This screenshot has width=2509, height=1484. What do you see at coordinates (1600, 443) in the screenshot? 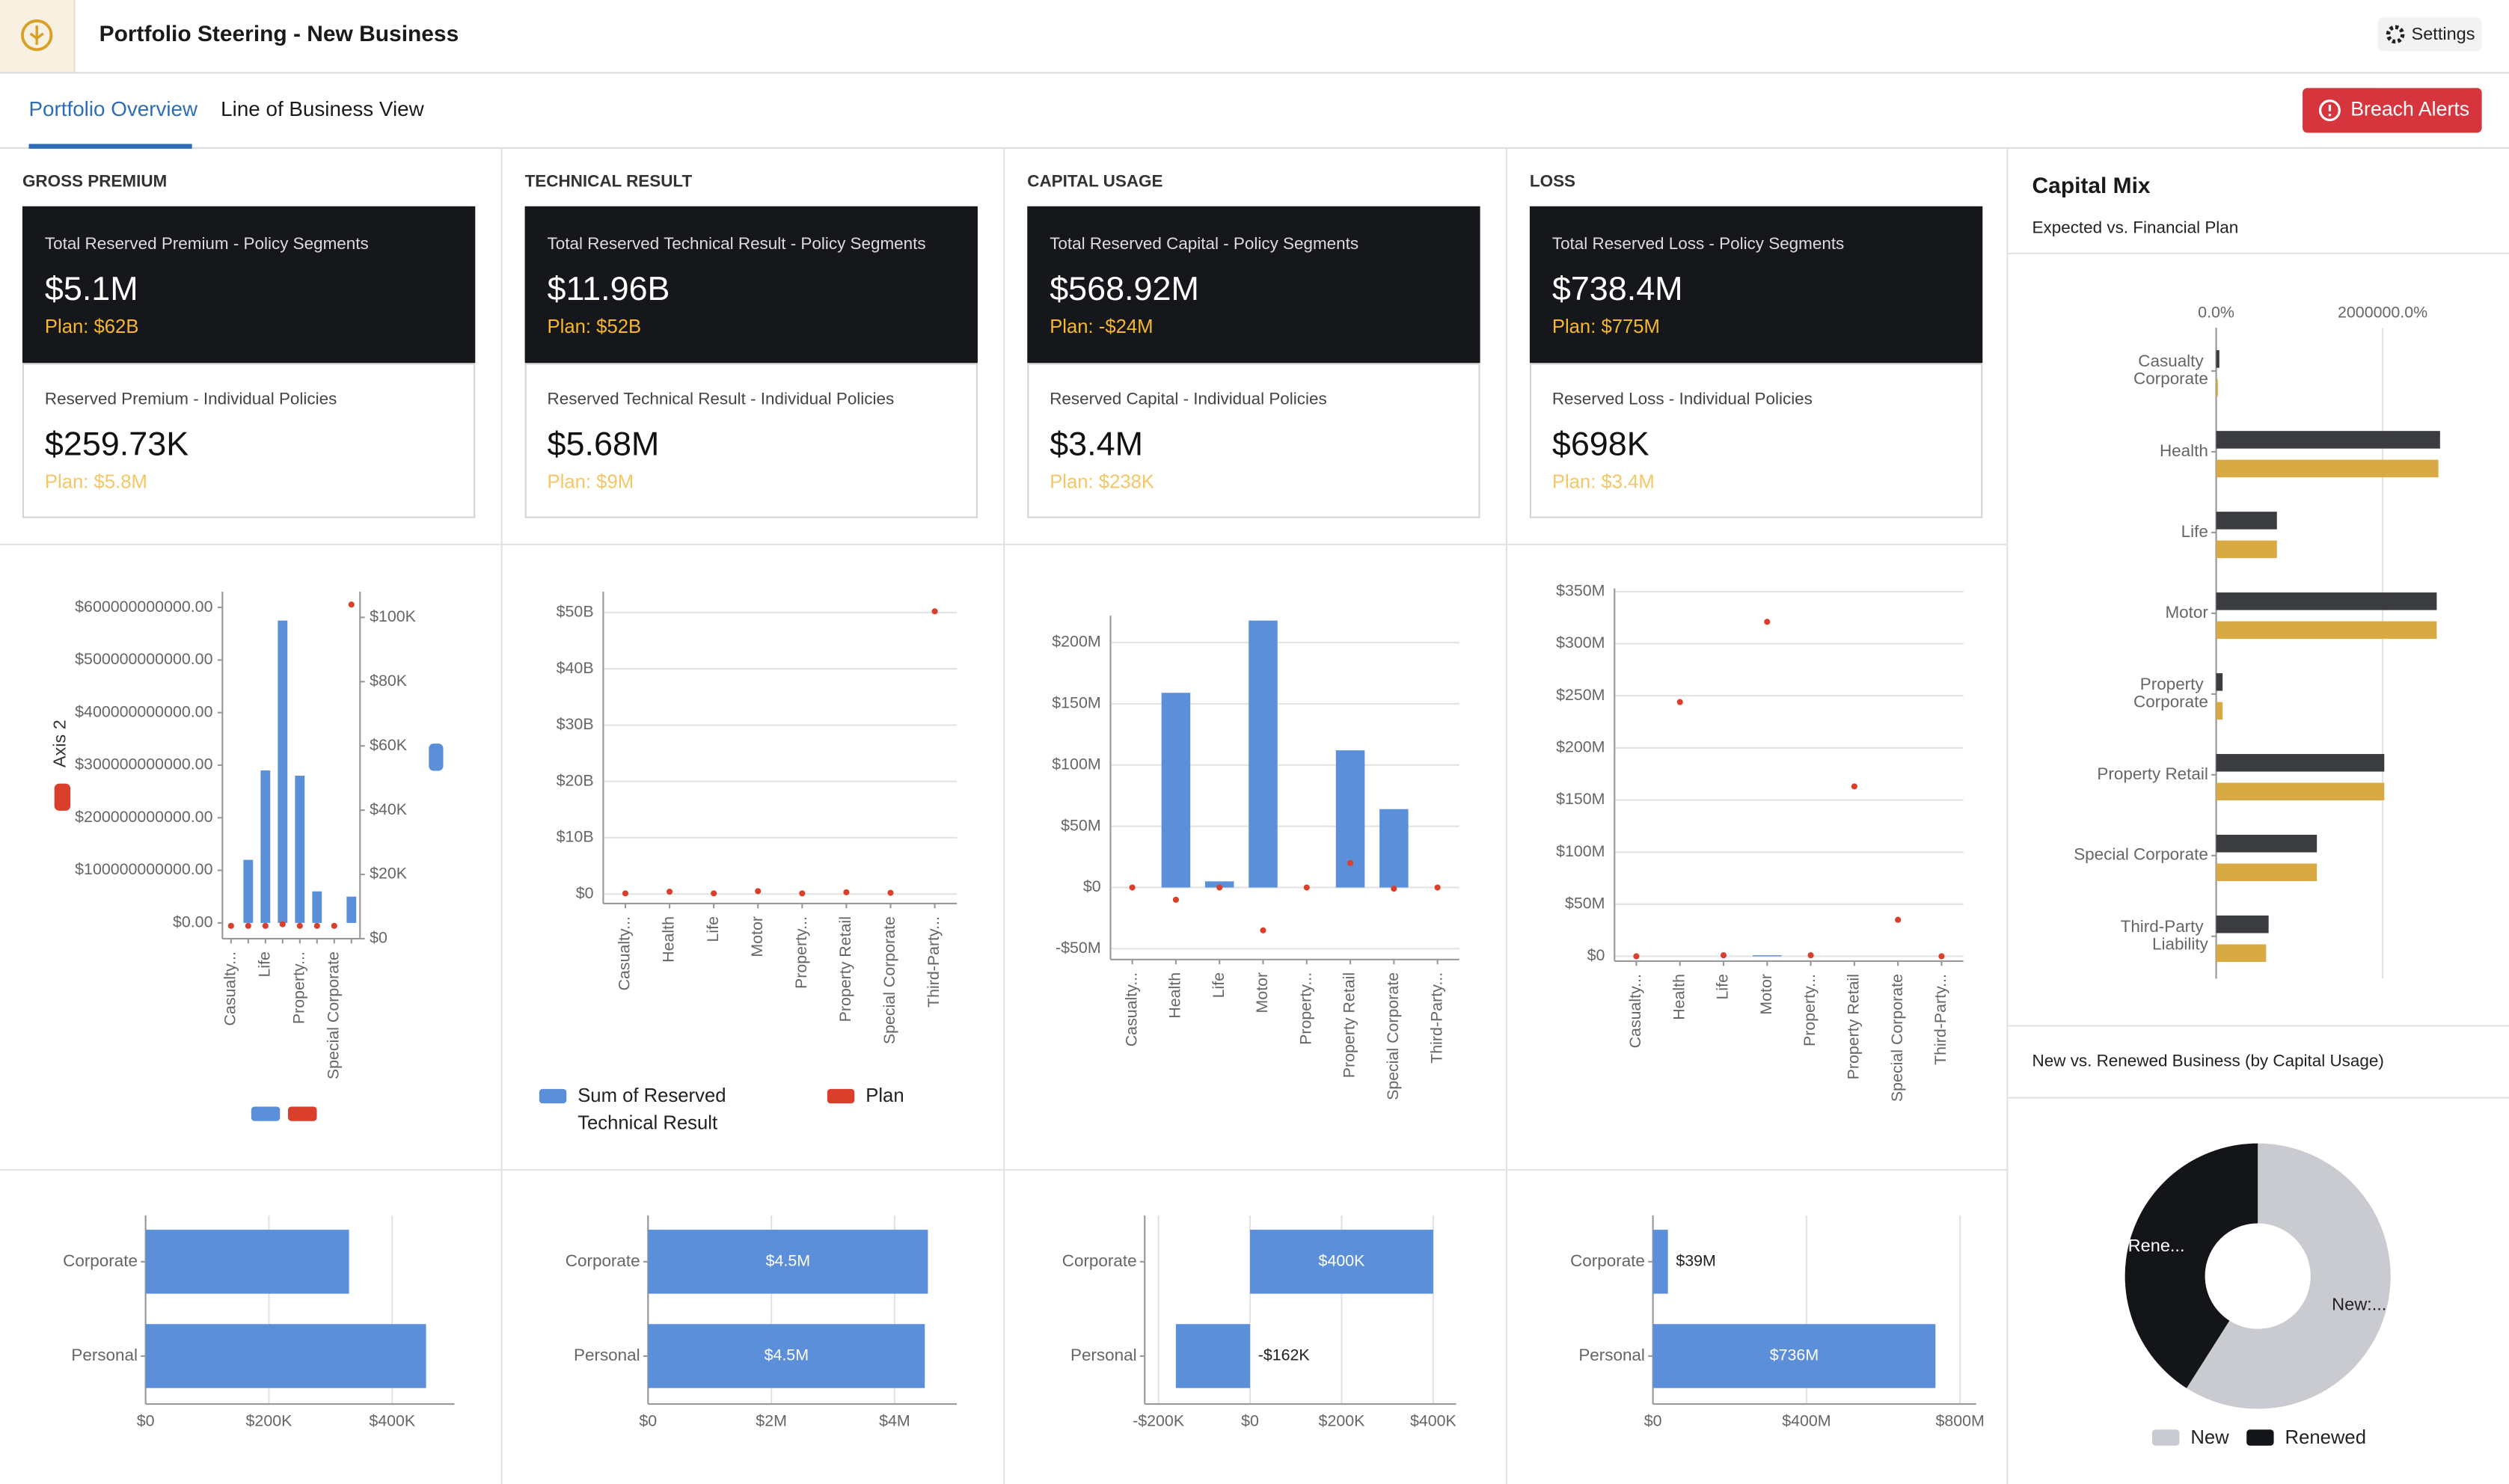
I see `card-value: $698K` at bounding box center [1600, 443].